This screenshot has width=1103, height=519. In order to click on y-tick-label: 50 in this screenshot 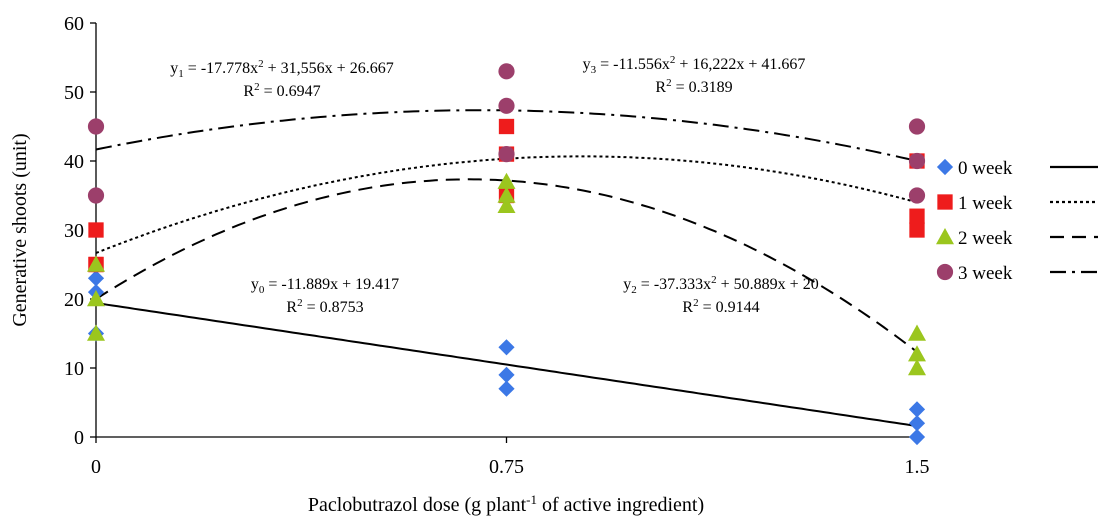, I will do `click(74, 93)`.